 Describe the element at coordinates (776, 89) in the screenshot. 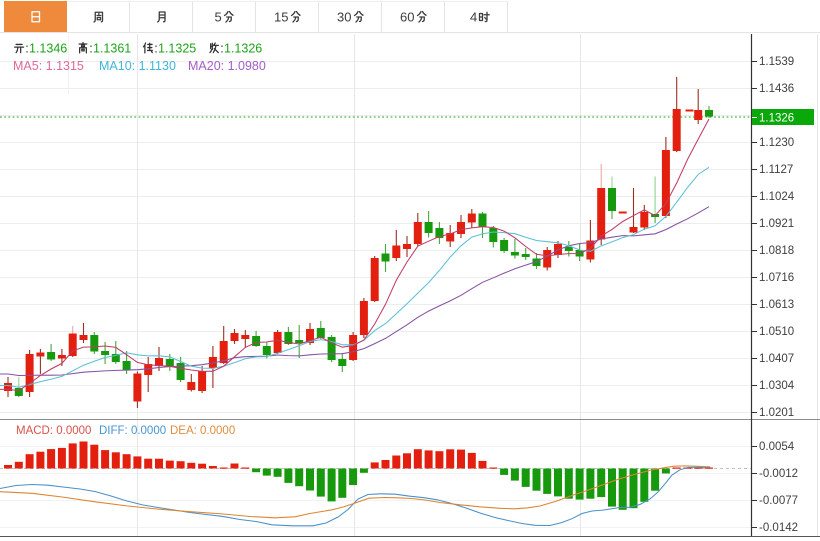

I see `svg-text: 1.1436` at that location.